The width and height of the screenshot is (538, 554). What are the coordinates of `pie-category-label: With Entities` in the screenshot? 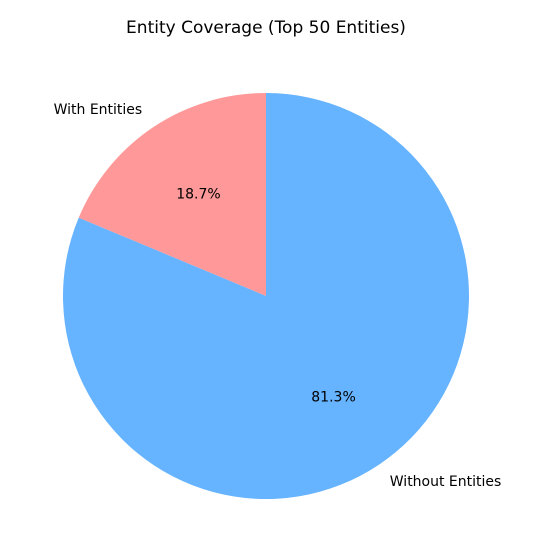 It's located at (98, 110).